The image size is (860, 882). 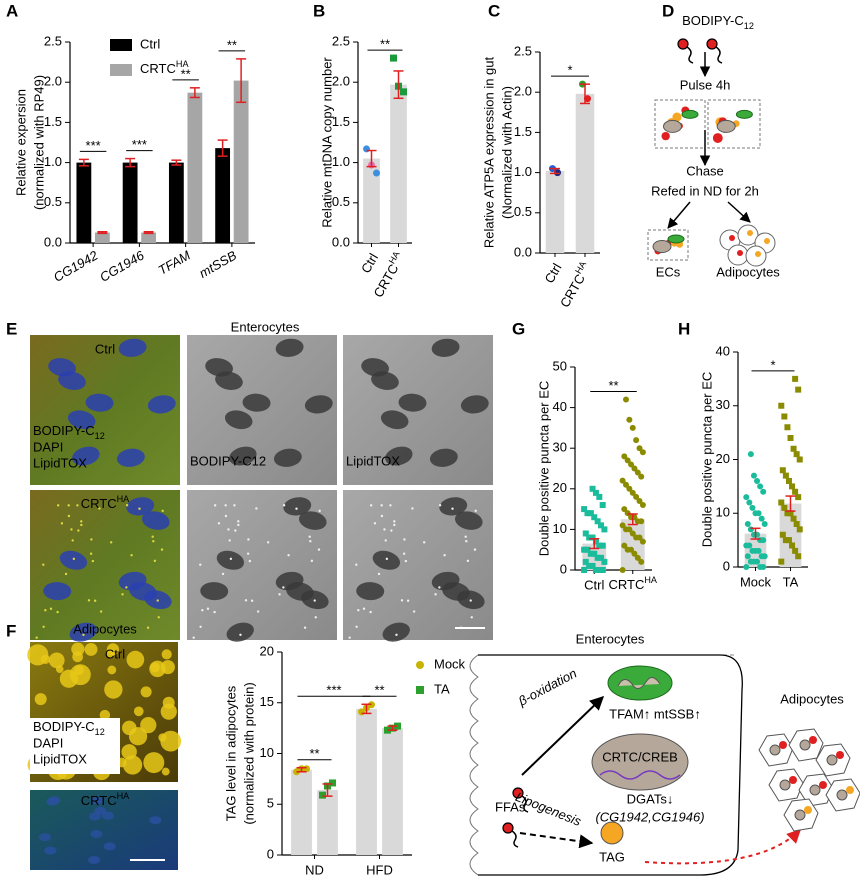 What do you see at coordinates (543, 469) in the screenshot?
I see `y-axis-label: Double positive puncta per EC` at bounding box center [543, 469].